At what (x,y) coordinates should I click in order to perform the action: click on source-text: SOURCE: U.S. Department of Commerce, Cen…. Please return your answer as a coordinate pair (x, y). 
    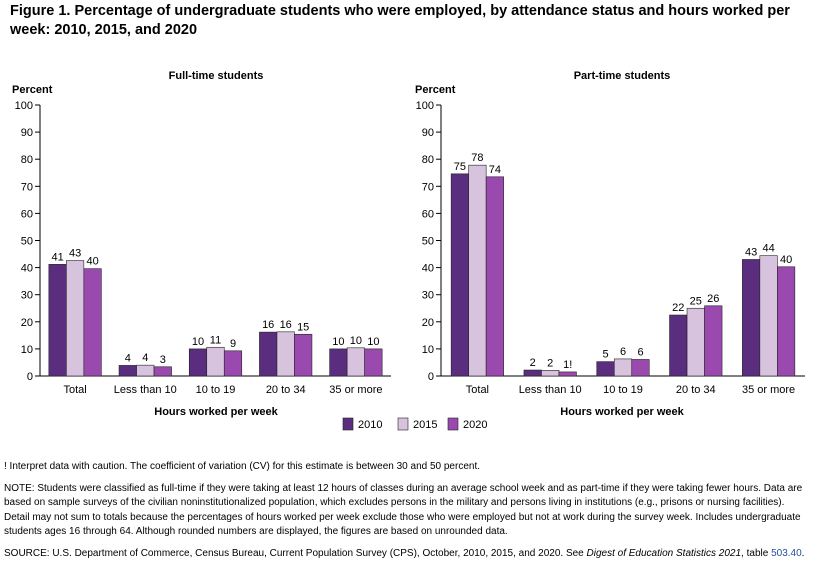
    Looking at the image, I should click on (407, 554).